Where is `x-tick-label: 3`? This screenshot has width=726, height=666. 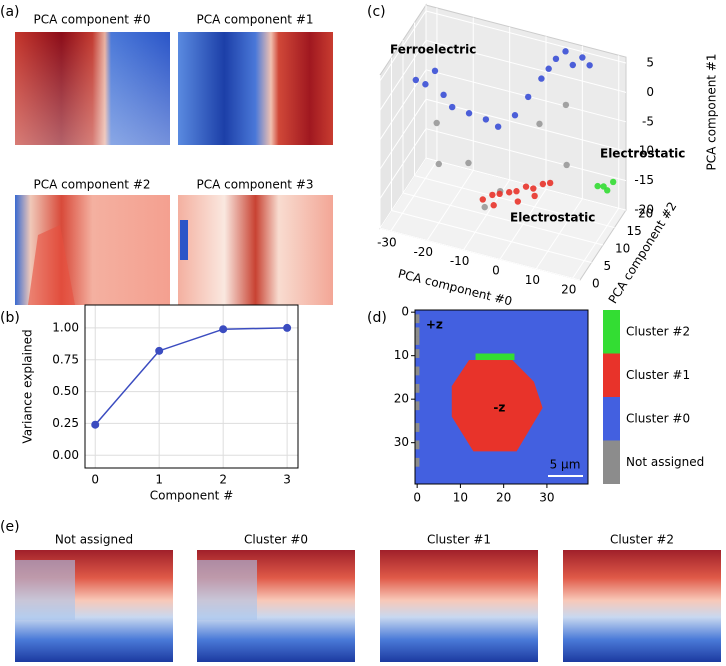 x-tick-label: 3 is located at coordinates (287, 480).